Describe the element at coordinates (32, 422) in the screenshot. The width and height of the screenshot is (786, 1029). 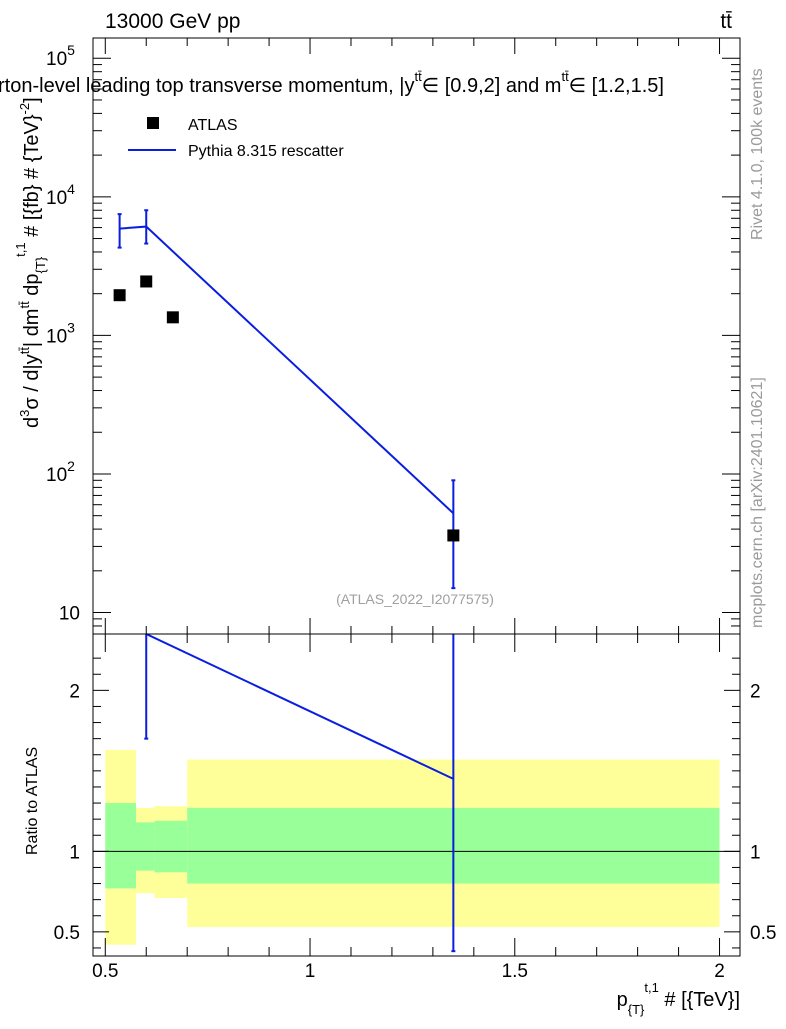
I see `ylabel-d: d` at that location.